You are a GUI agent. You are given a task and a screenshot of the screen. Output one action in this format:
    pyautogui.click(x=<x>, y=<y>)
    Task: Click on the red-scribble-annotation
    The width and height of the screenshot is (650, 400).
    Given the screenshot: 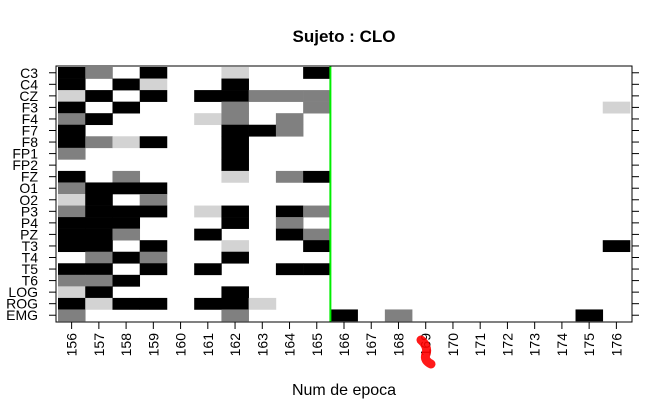 What is the action you would take?
    pyautogui.click(x=426, y=352)
    